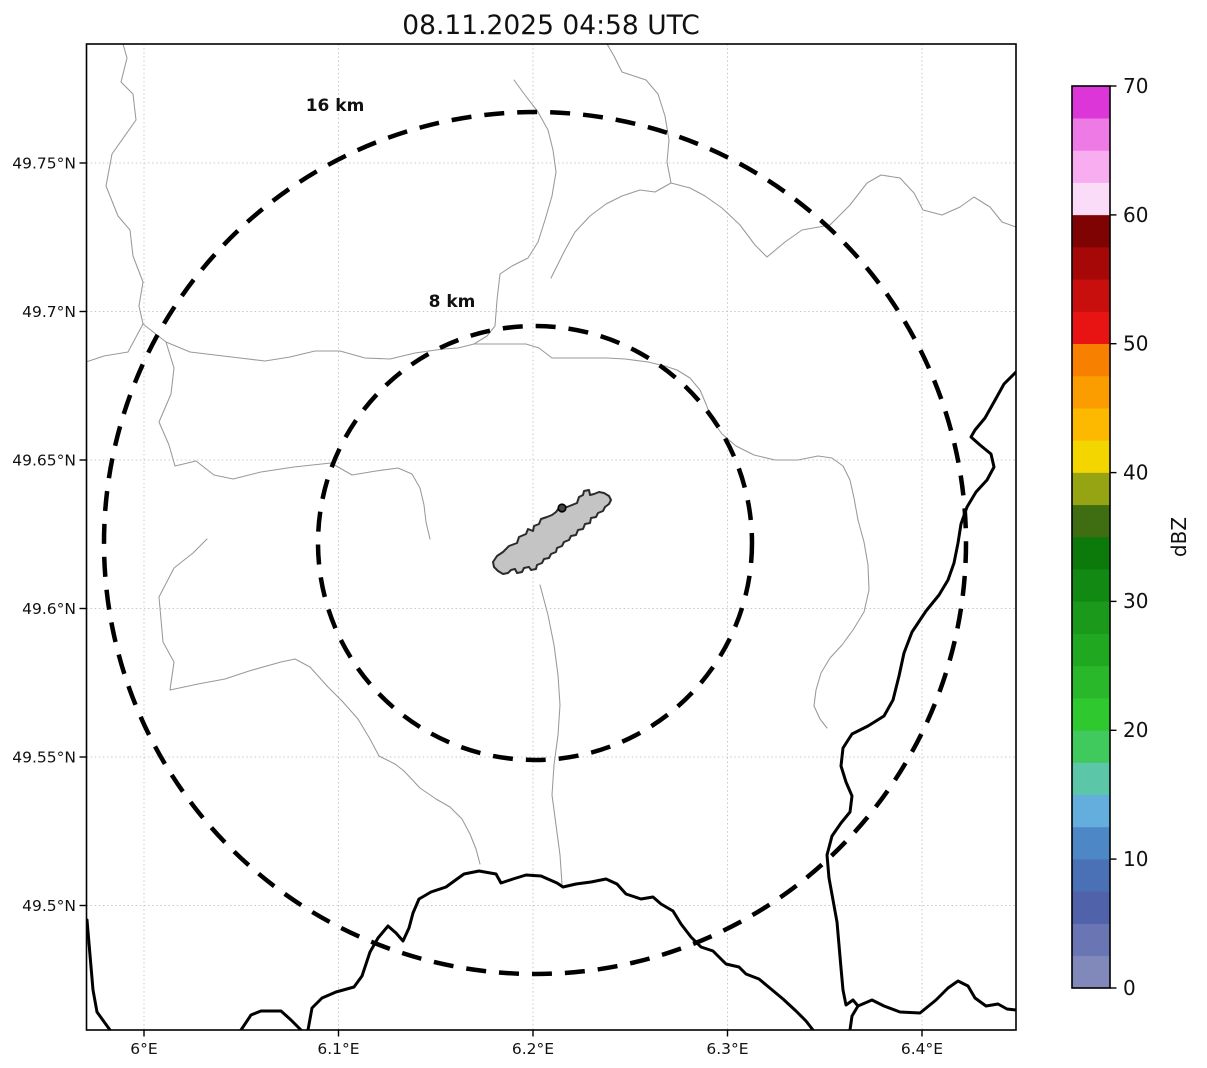 This screenshot has width=1207, height=1068. Describe the element at coordinates (727, 1049) in the screenshot. I see `x-tick-label: 6.3°E` at that location.